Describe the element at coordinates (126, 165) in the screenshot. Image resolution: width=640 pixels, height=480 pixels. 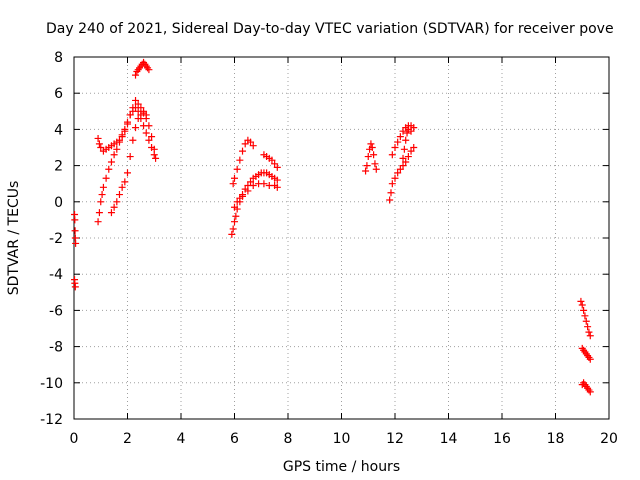
I see `series-arc-early-lower` at that location.